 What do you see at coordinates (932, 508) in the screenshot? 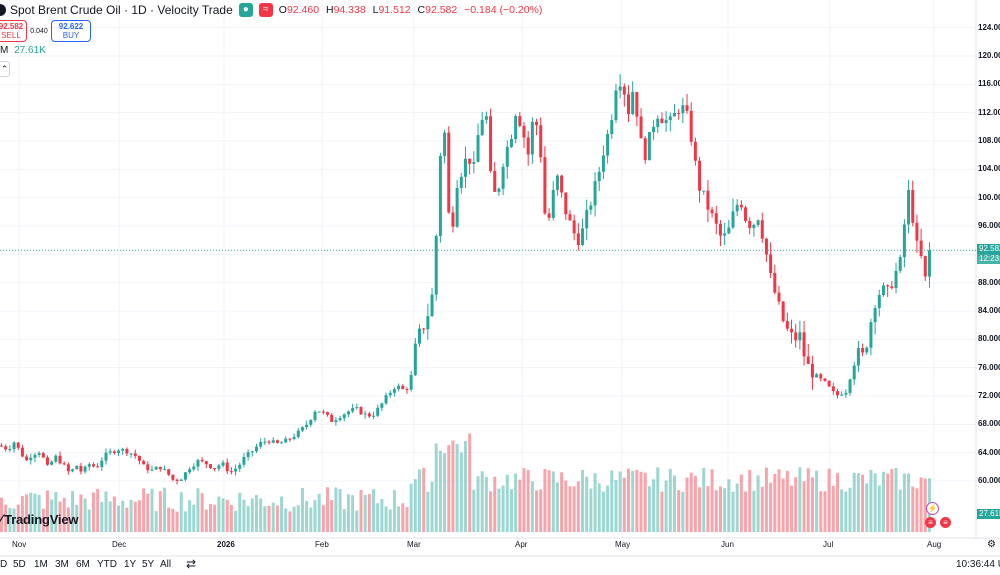
I see `dividend-icon: ⚡` at bounding box center [932, 508].